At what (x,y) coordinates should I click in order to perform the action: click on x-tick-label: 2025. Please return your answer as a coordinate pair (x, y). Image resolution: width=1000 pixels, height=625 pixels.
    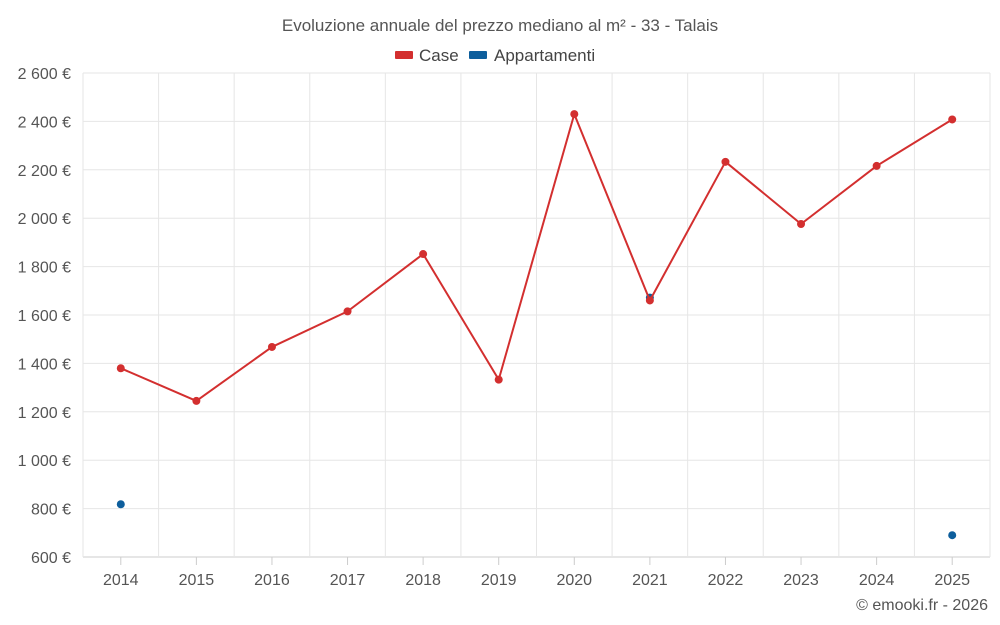
    Looking at the image, I should click on (952, 580).